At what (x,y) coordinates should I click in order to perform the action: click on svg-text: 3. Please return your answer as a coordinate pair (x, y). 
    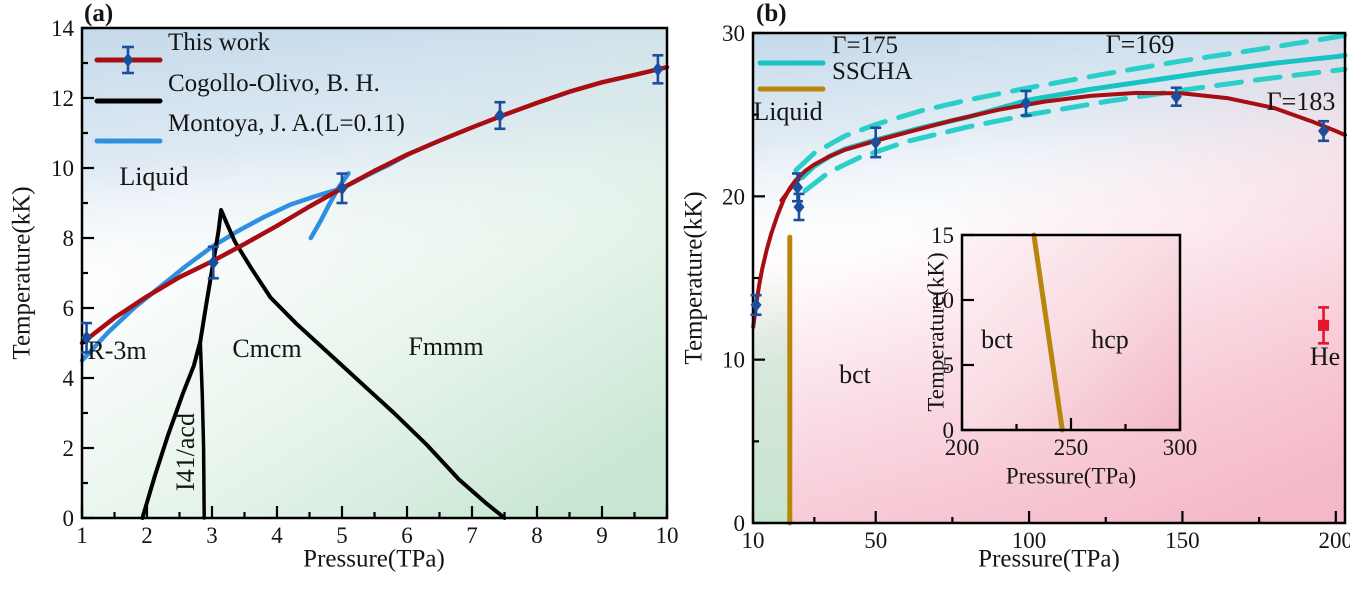
    Looking at the image, I should click on (212, 535).